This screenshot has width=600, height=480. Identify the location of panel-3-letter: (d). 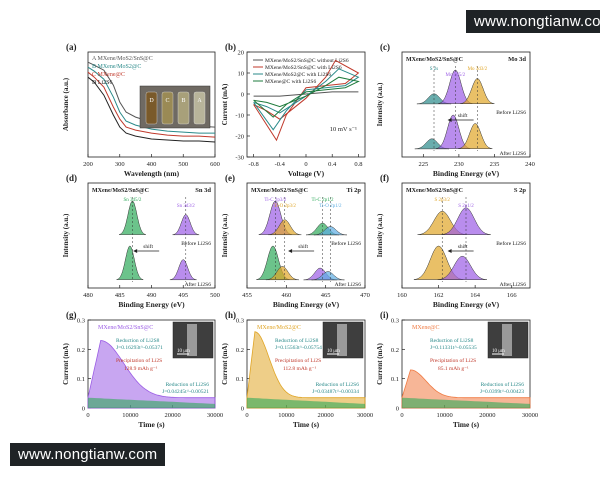
(71, 178).